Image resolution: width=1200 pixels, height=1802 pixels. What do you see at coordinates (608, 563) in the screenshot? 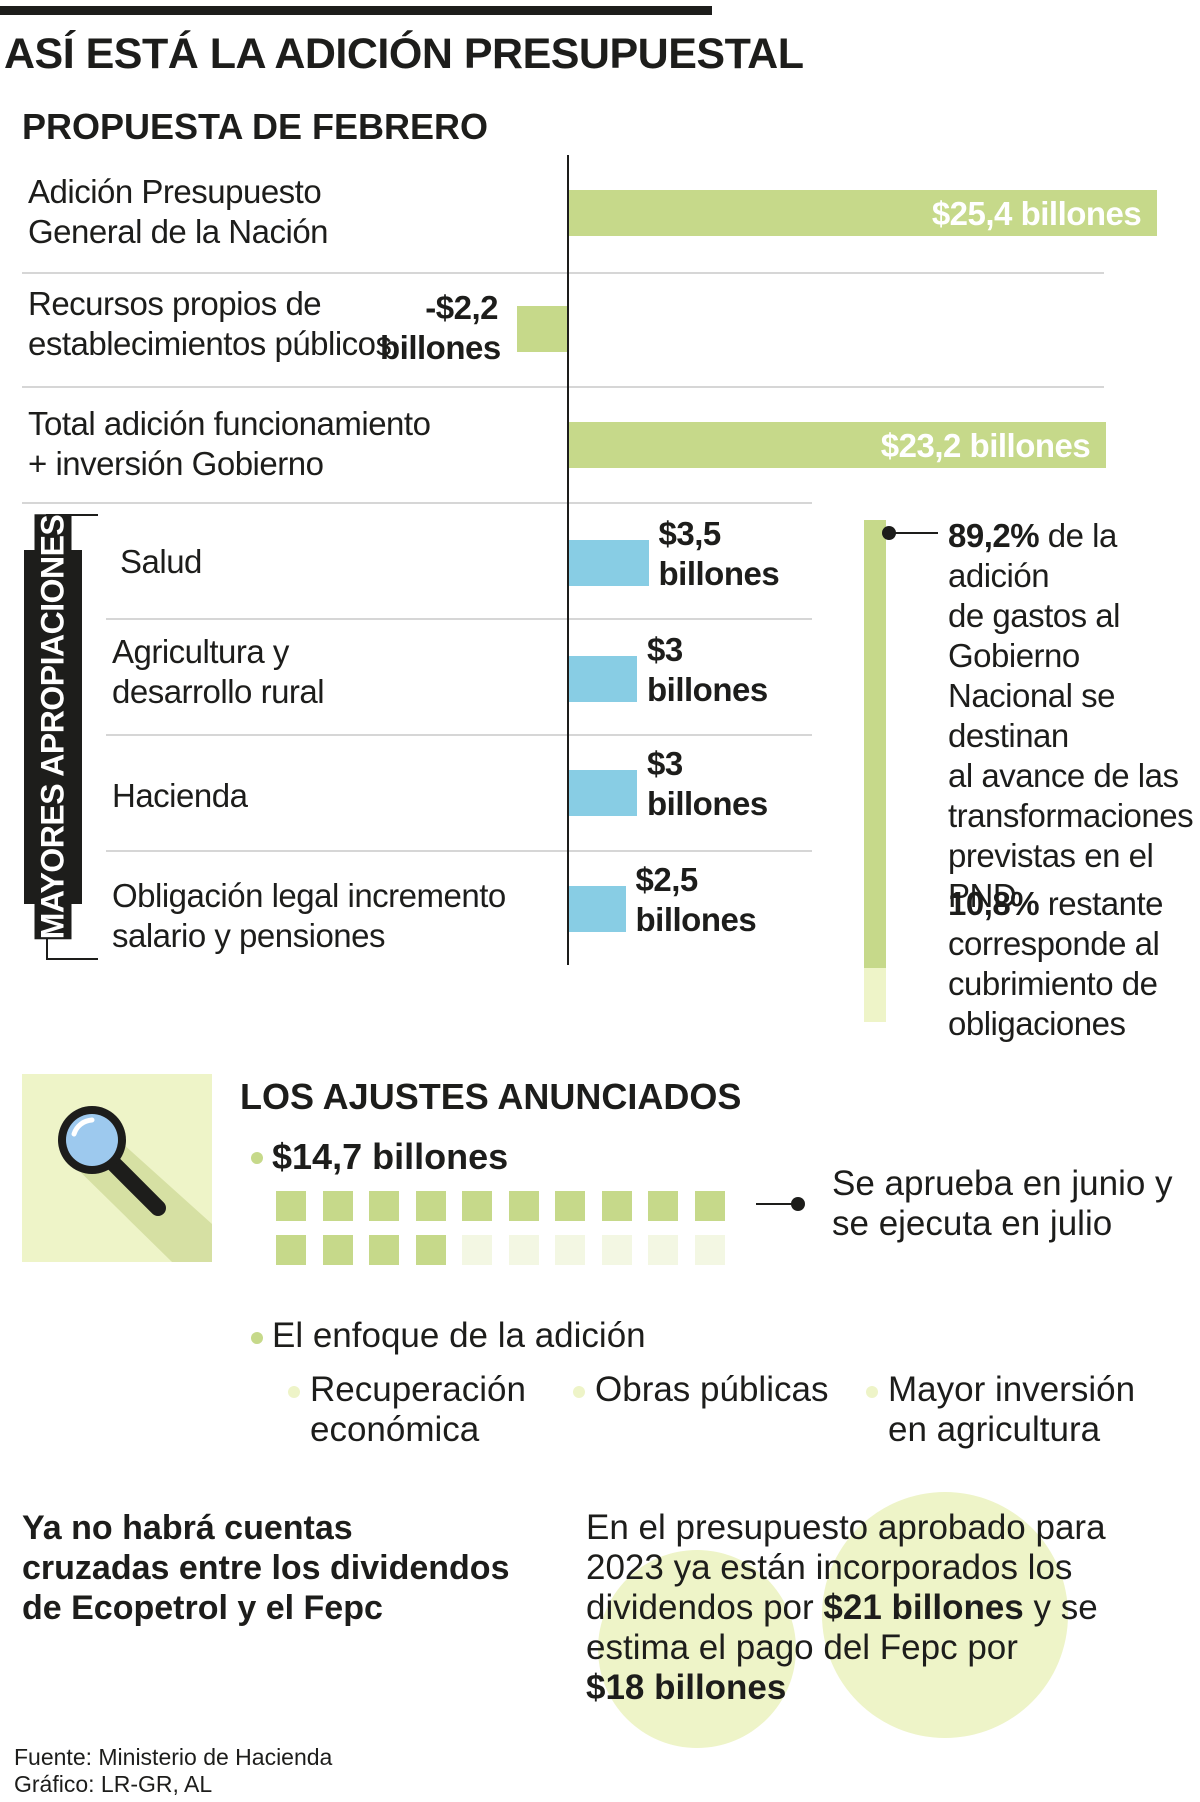
I see `bar-salud` at bounding box center [608, 563].